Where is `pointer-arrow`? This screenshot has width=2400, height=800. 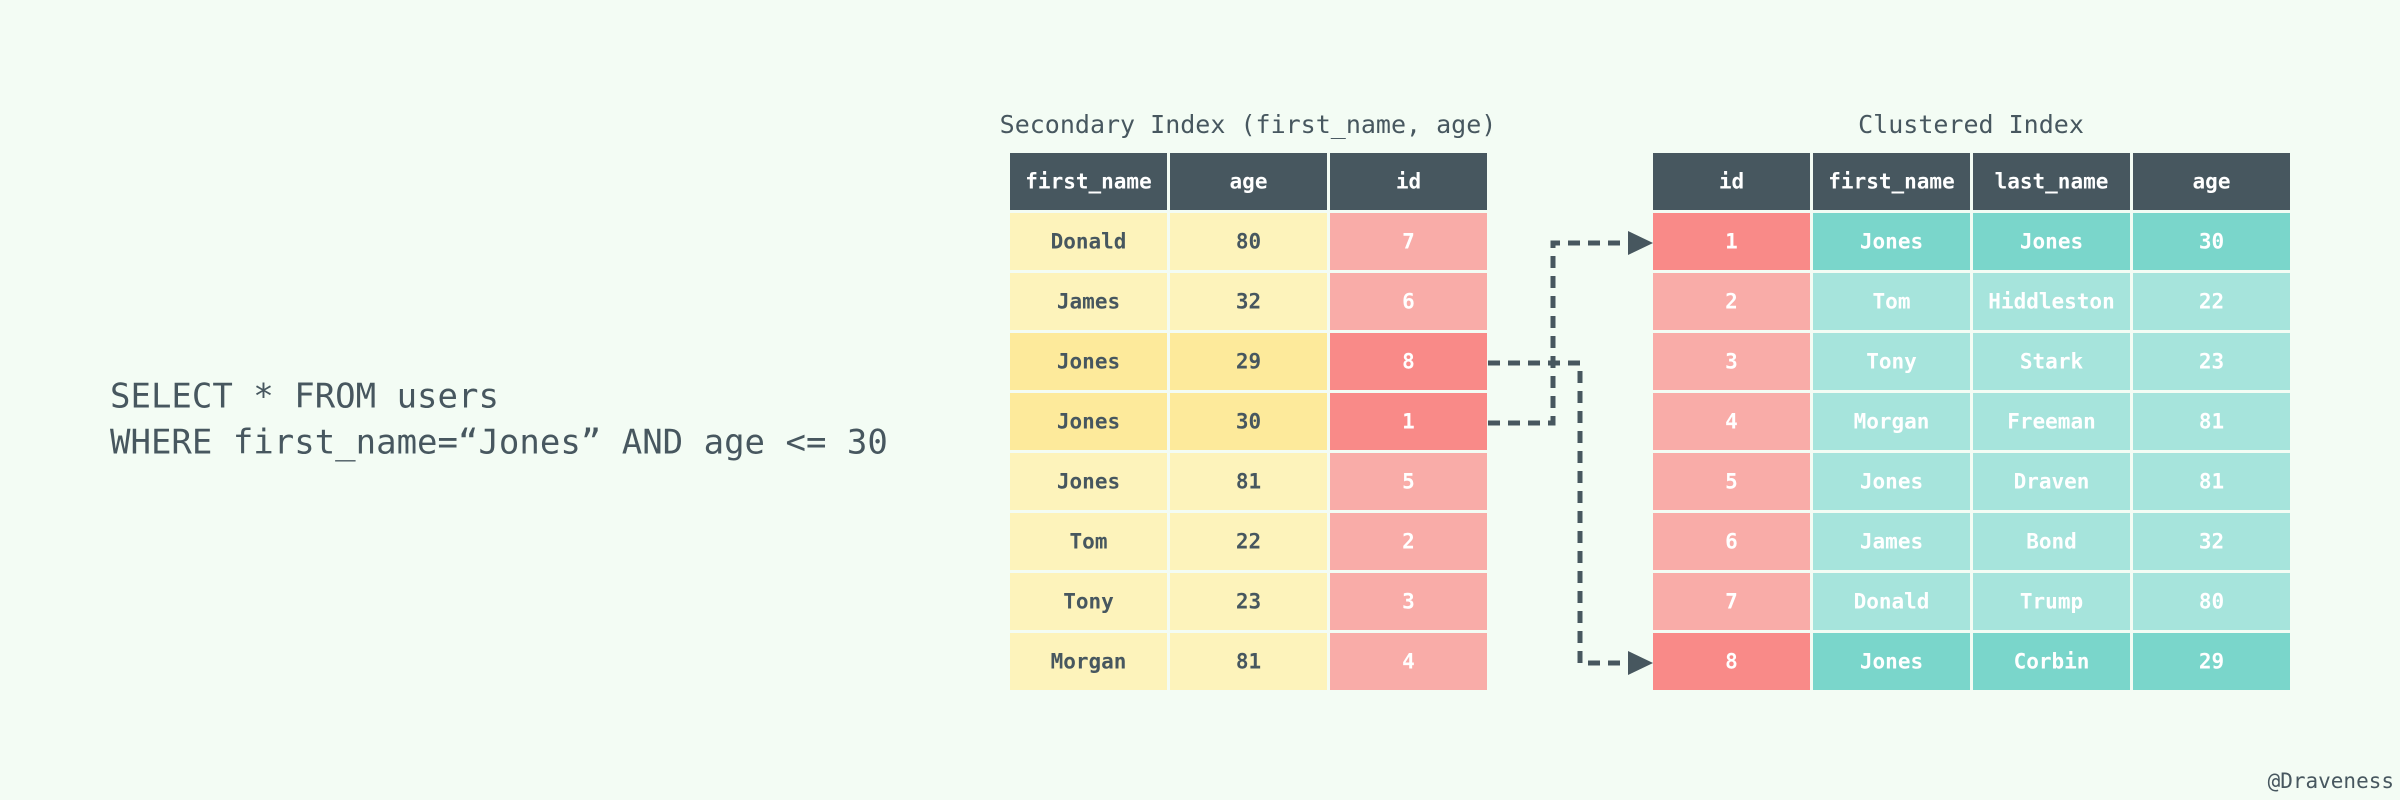 pointer-arrow is located at coordinates (1559, 333).